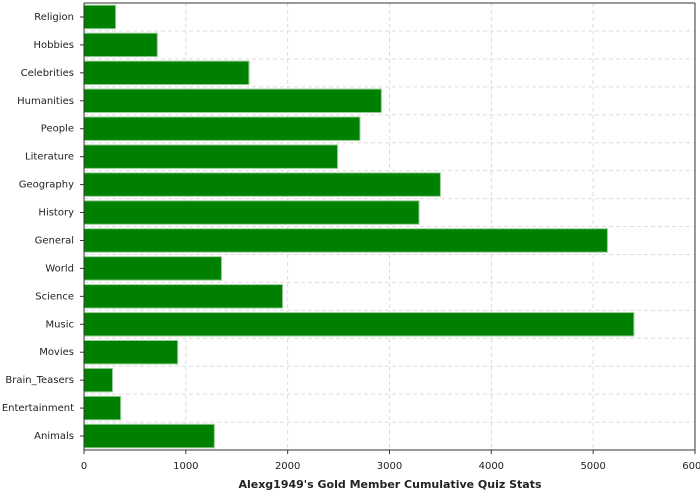 Image resolution: width=700 pixels, height=500 pixels. What do you see at coordinates (287, 466) in the screenshot?
I see `x-tick-label: 2000` at bounding box center [287, 466].